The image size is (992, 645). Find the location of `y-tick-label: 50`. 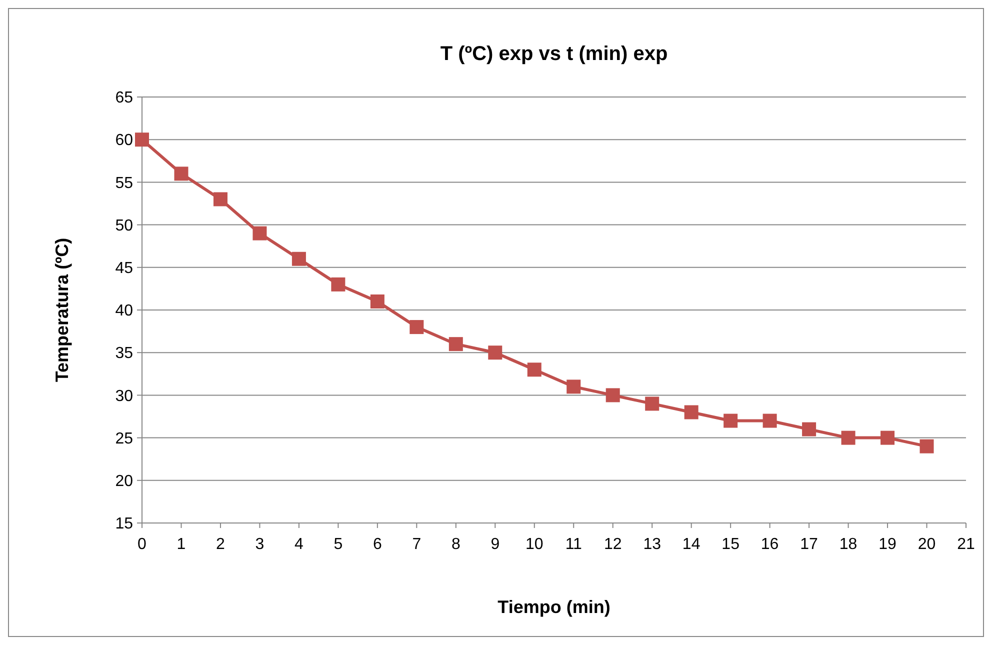

y-tick-label: 50 is located at coordinates (124, 225).